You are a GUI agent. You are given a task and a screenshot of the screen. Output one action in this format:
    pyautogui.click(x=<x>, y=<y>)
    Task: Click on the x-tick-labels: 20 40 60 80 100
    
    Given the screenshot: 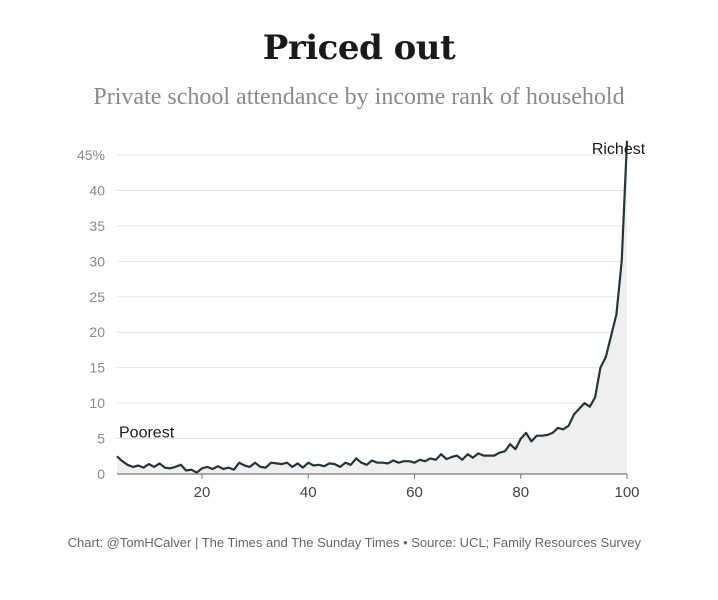 What is the action you would take?
    pyautogui.click(x=417, y=487)
    